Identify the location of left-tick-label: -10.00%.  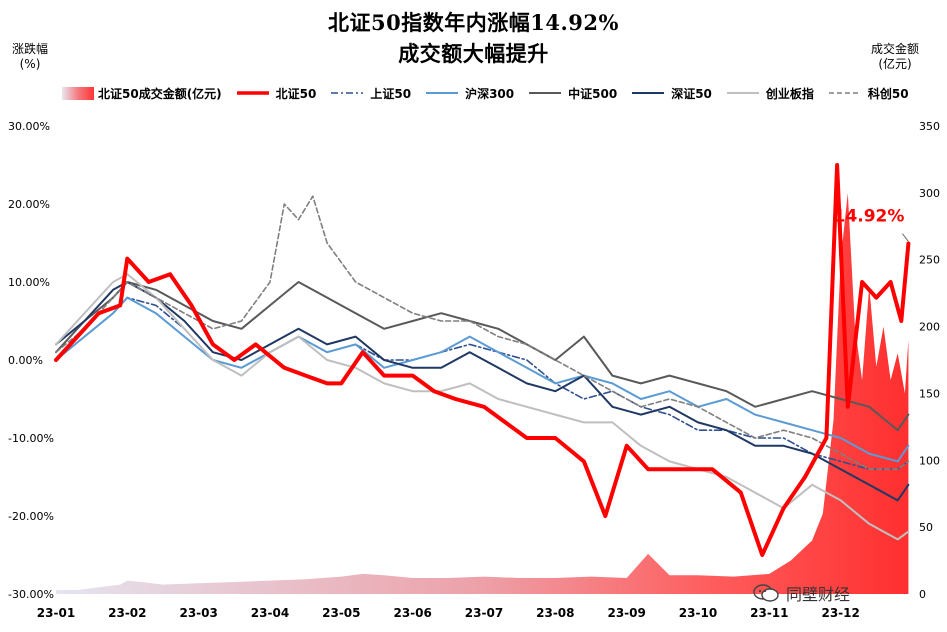
(31, 438).